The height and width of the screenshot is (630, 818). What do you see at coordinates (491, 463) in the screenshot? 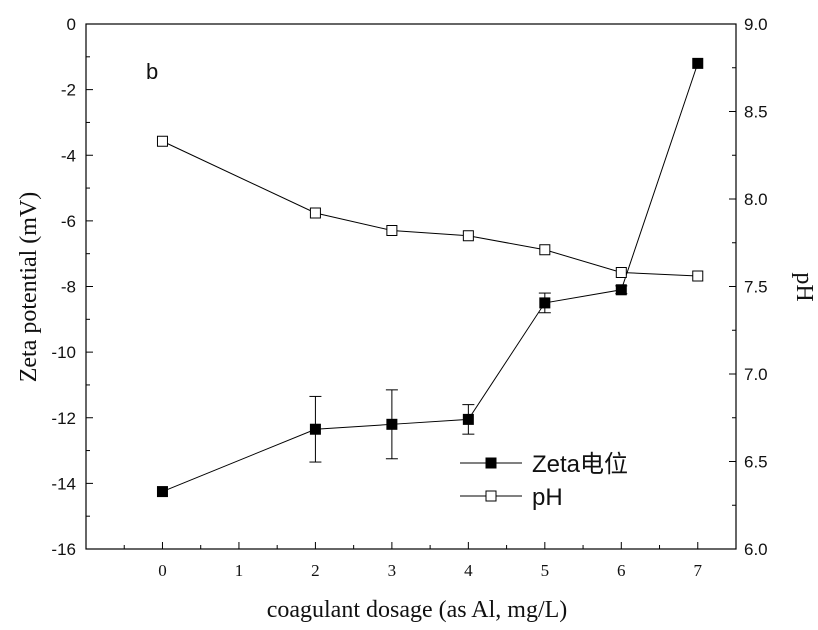
I see `legend-marker-zeta` at bounding box center [491, 463].